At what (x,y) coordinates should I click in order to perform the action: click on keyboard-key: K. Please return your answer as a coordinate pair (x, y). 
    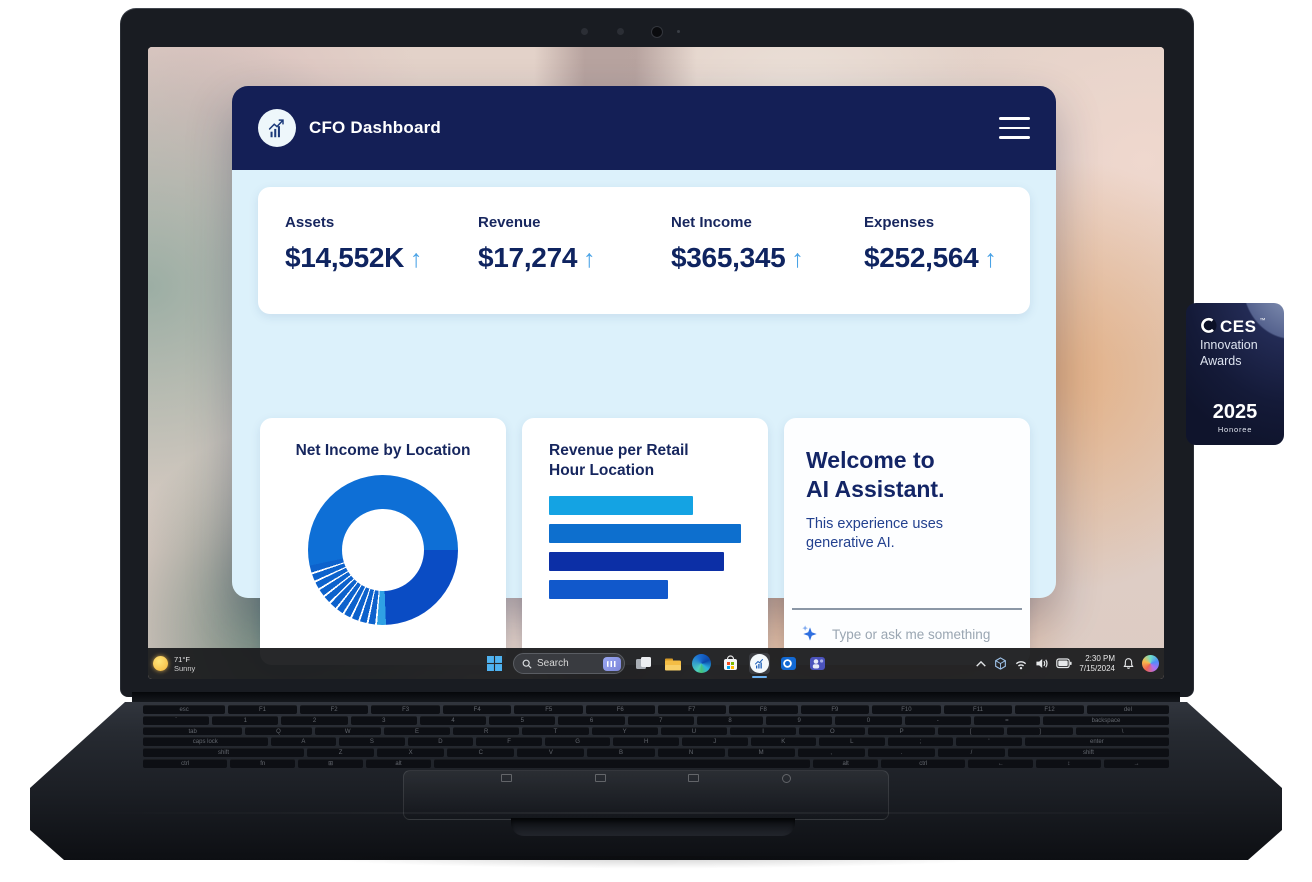
    Looking at the image, I should click on (783, 742).